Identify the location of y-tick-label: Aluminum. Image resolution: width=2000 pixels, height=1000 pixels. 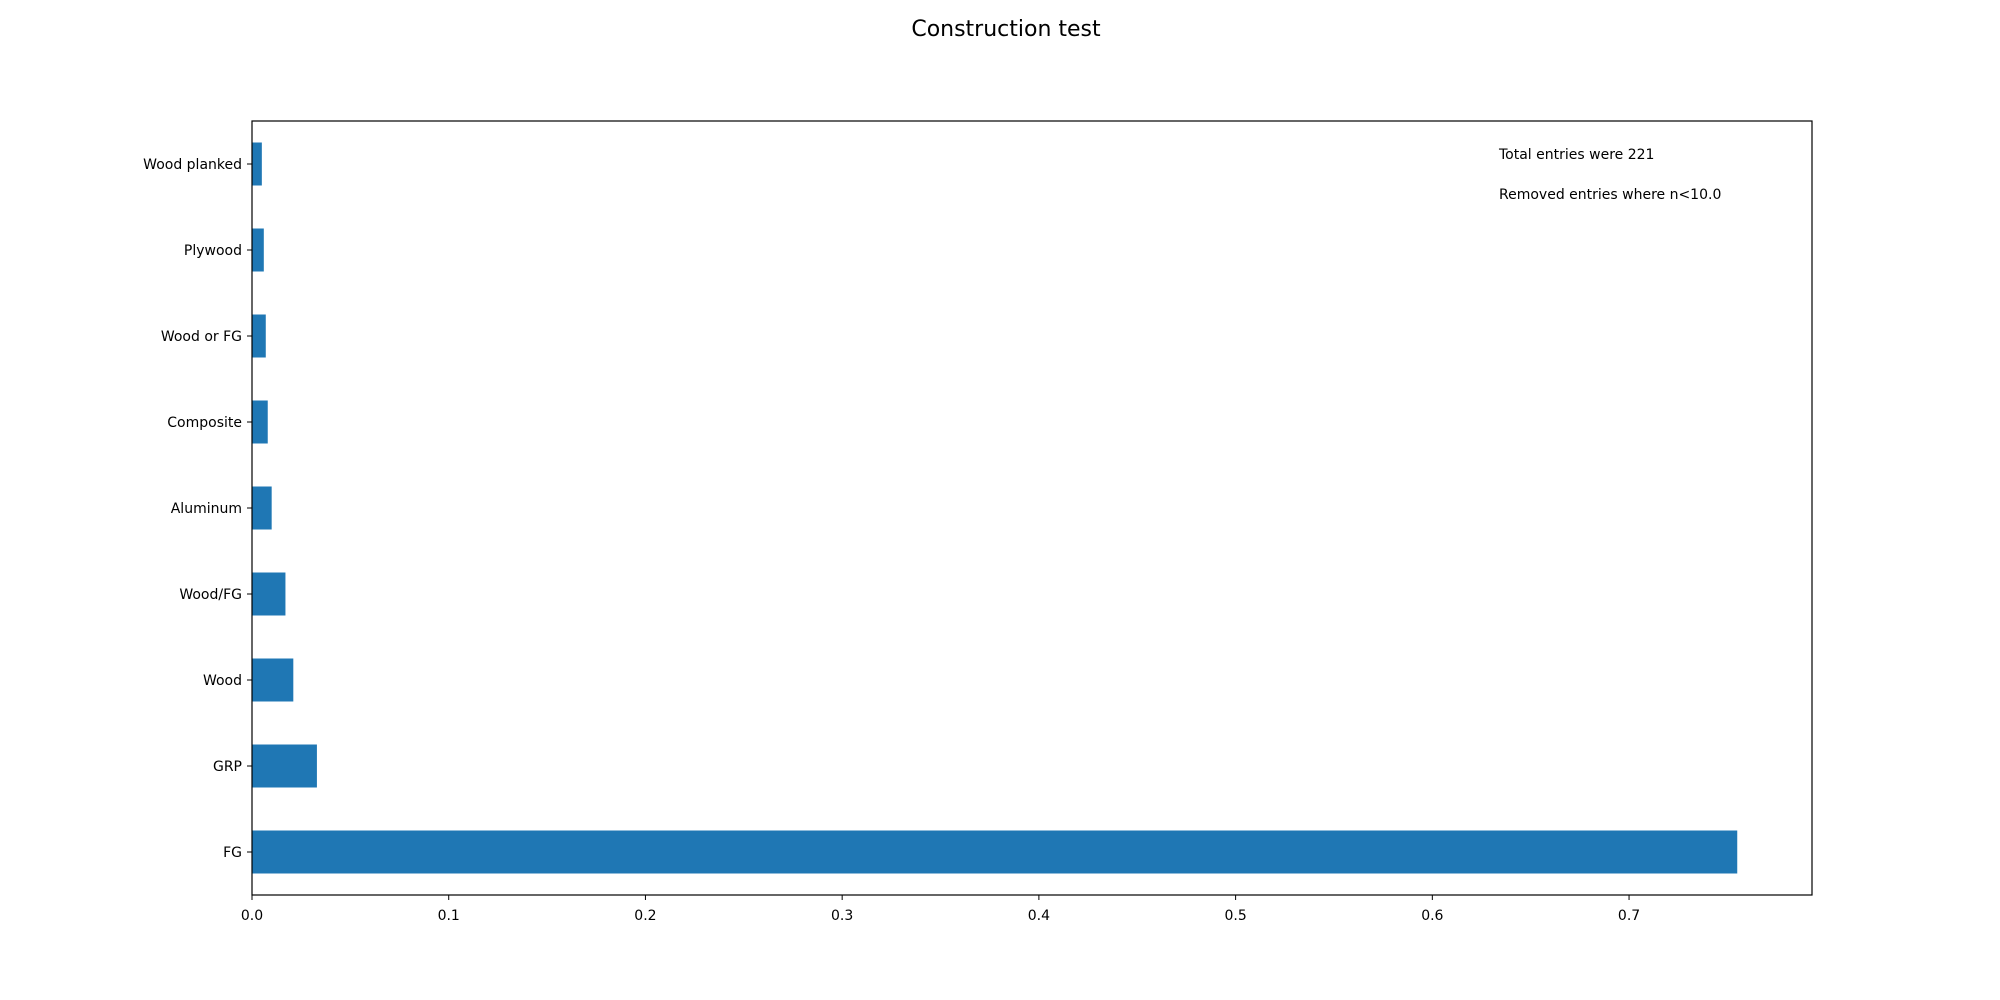
(206, 509).